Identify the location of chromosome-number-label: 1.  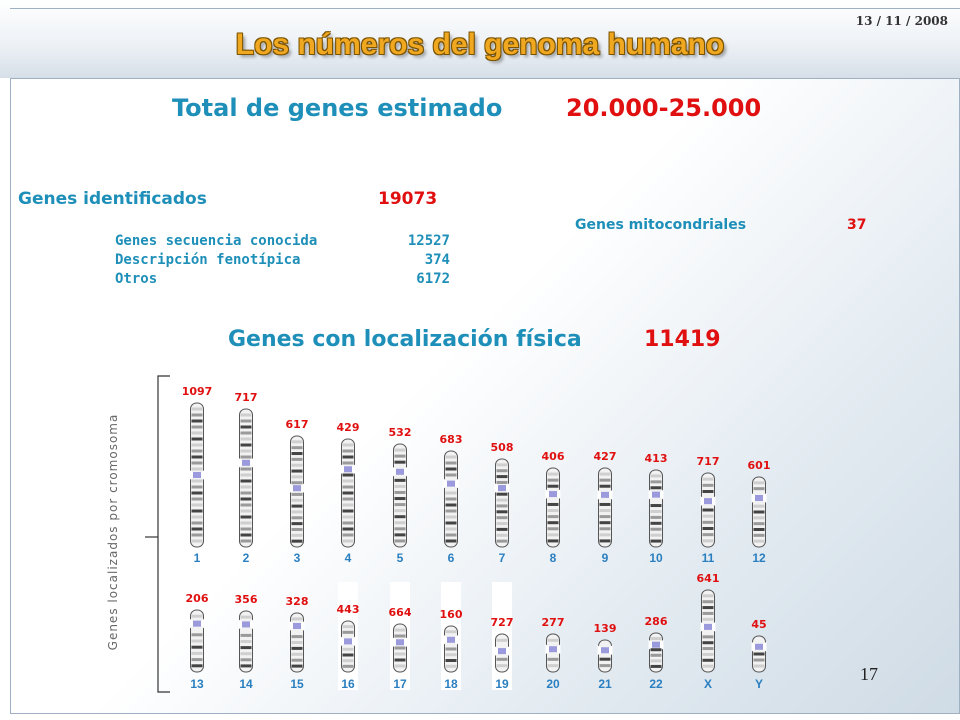
(197, 558).